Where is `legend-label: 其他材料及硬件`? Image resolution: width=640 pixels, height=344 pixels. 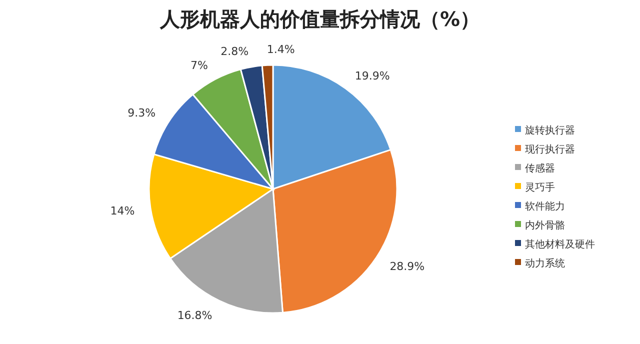
legend-label: 其他材料及硬件 is located at coordinates (560, 244).